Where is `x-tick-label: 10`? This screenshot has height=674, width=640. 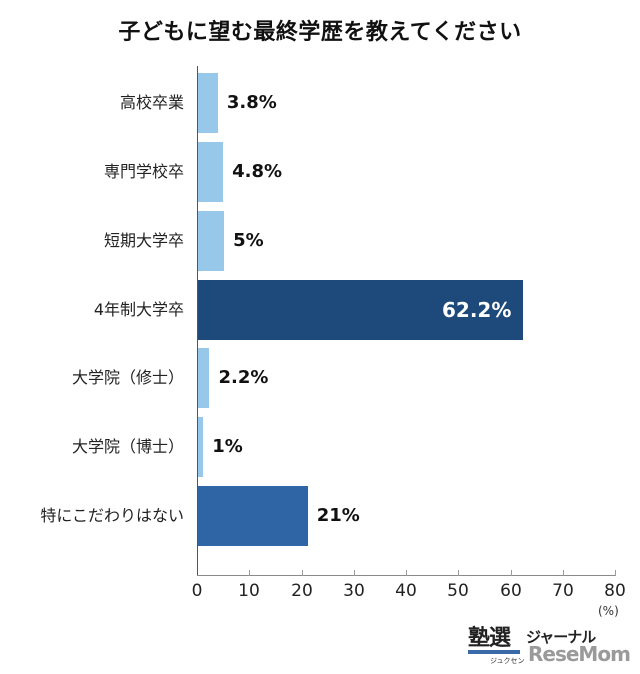
x-tick-label: 10 is located at coordinates (249, 591).